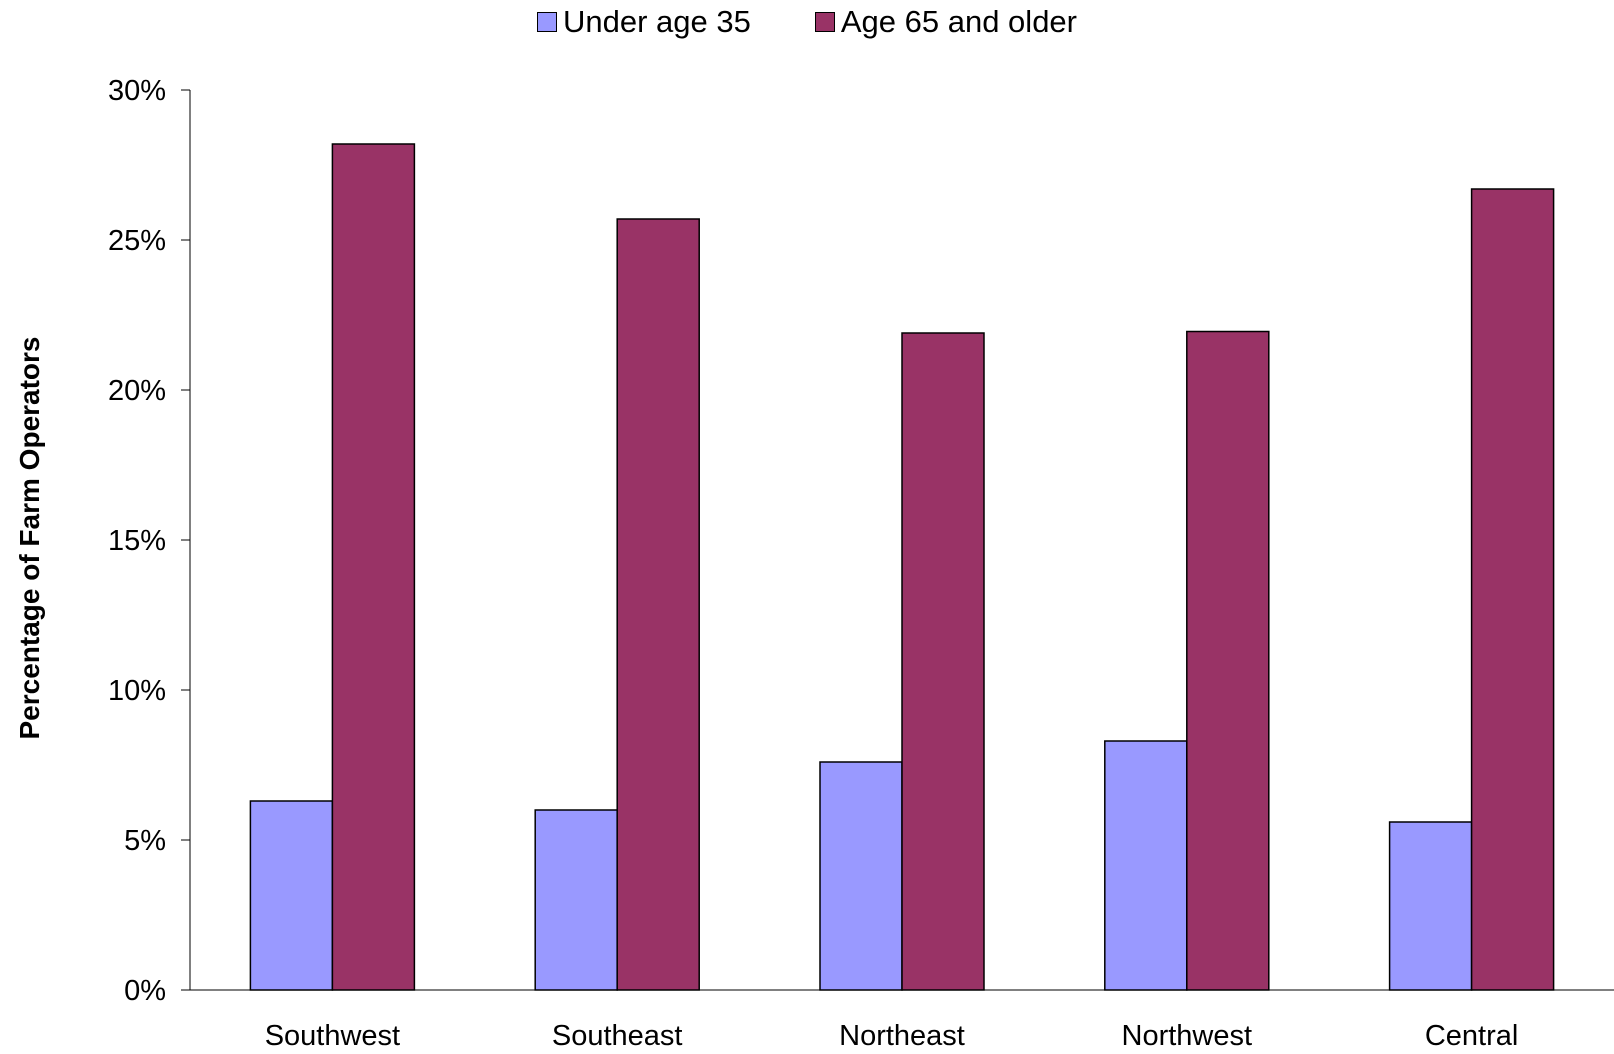 The width and height of the screenshot is (1614, 1054). I want to click on bar-65-older-northeast, so click(943, 661).